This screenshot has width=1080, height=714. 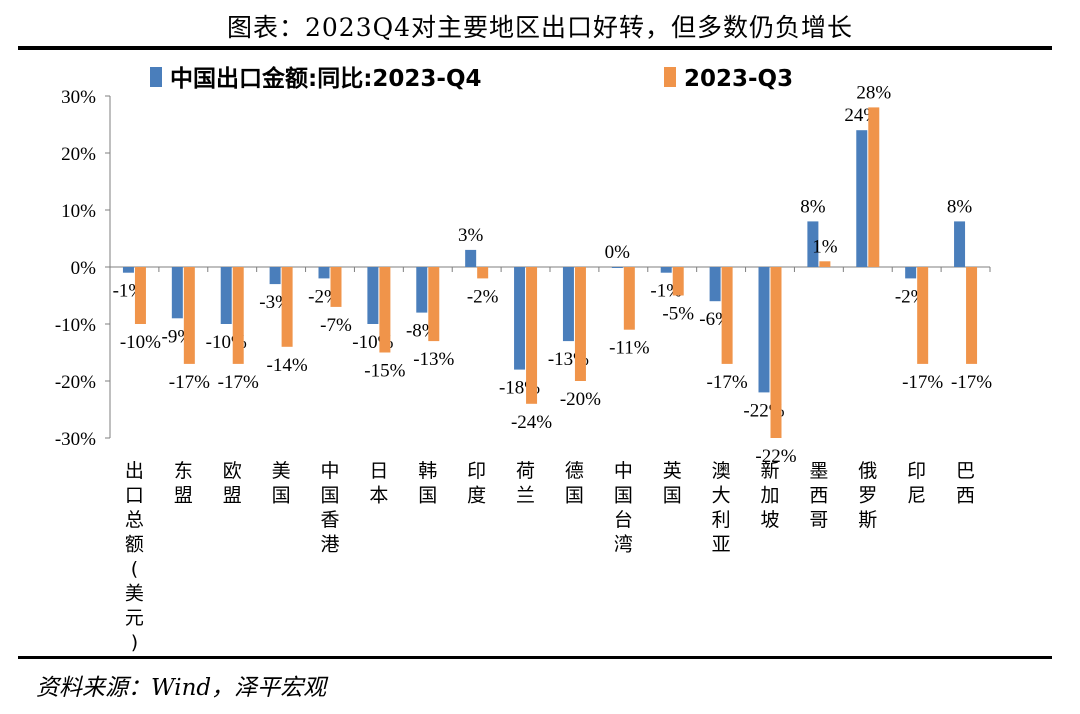 What do you see at coordinates (75, 439) in the screenshot?
I see `y-tick-label: -30%` at bounding box center [75, 439].